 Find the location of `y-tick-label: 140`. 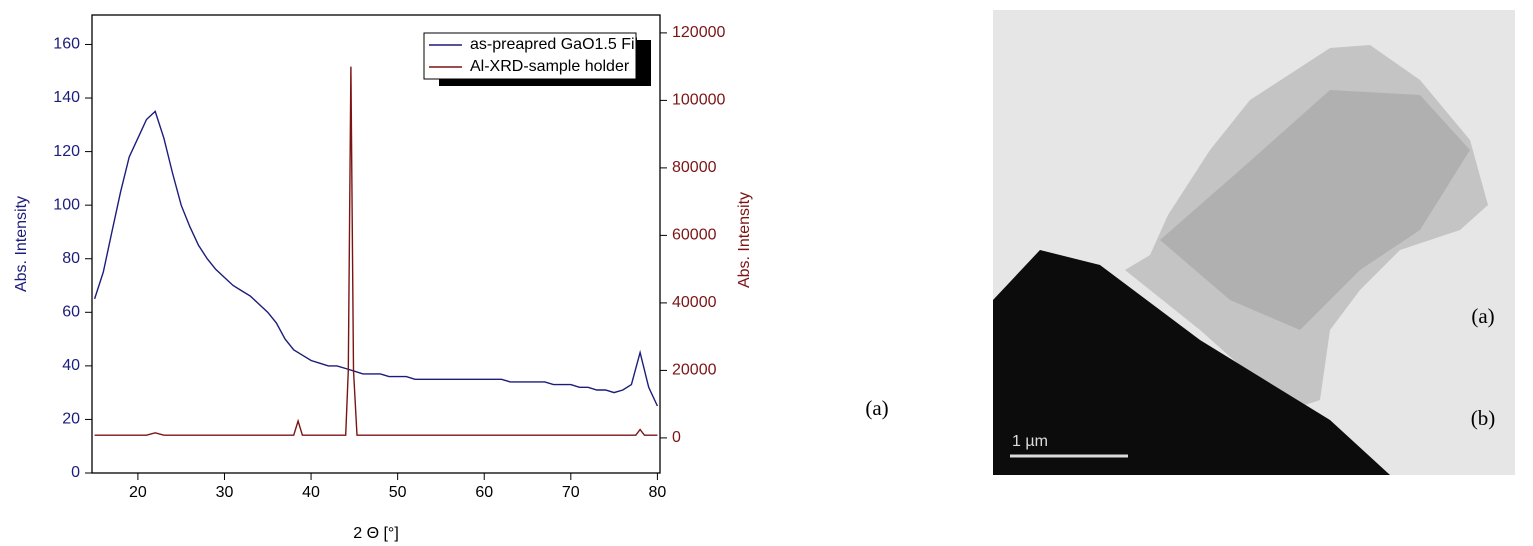

y-tick-label: 140 is located at coordinates (66, 97).